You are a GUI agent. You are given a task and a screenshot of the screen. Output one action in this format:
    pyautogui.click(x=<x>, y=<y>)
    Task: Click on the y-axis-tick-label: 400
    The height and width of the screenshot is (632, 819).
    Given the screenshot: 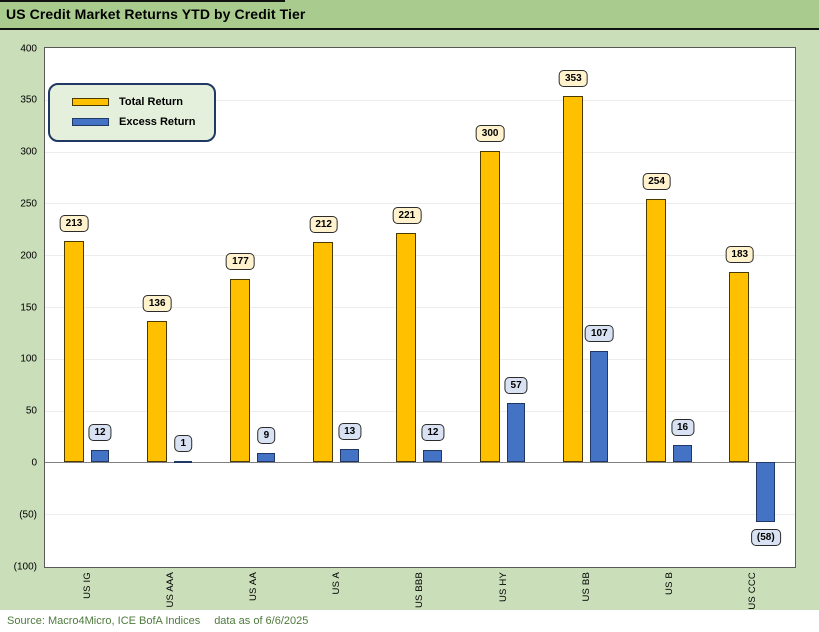 What is the action you would take?
    pyautogui.click(x=28, y=48)
    